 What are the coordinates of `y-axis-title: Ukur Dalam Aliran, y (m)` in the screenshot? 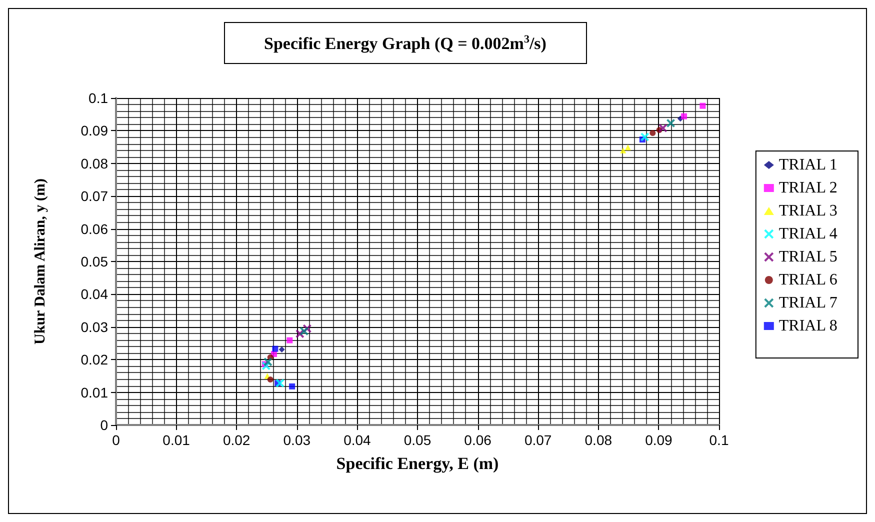 It's located at (40, 261).